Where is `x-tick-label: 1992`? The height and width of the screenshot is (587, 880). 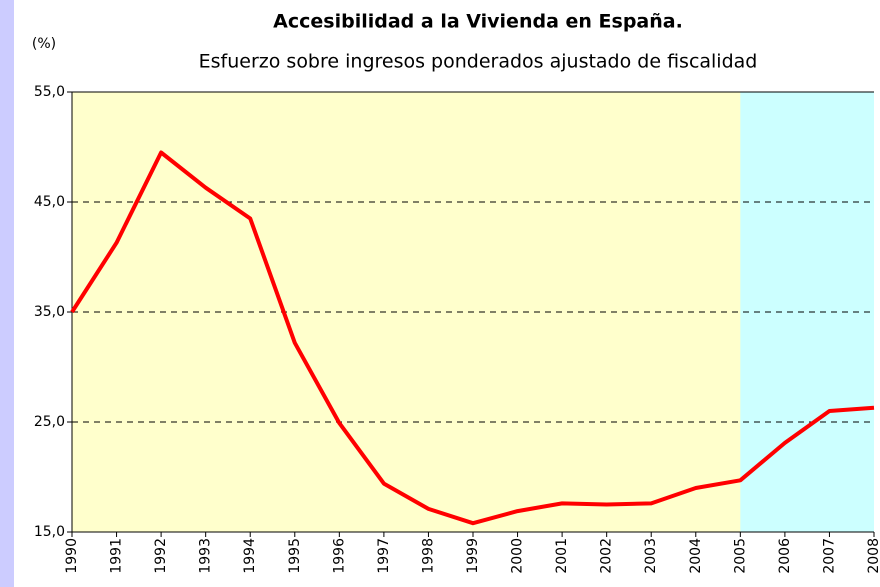
x-tick-label: 1992 is located at coordinates (161, 556).